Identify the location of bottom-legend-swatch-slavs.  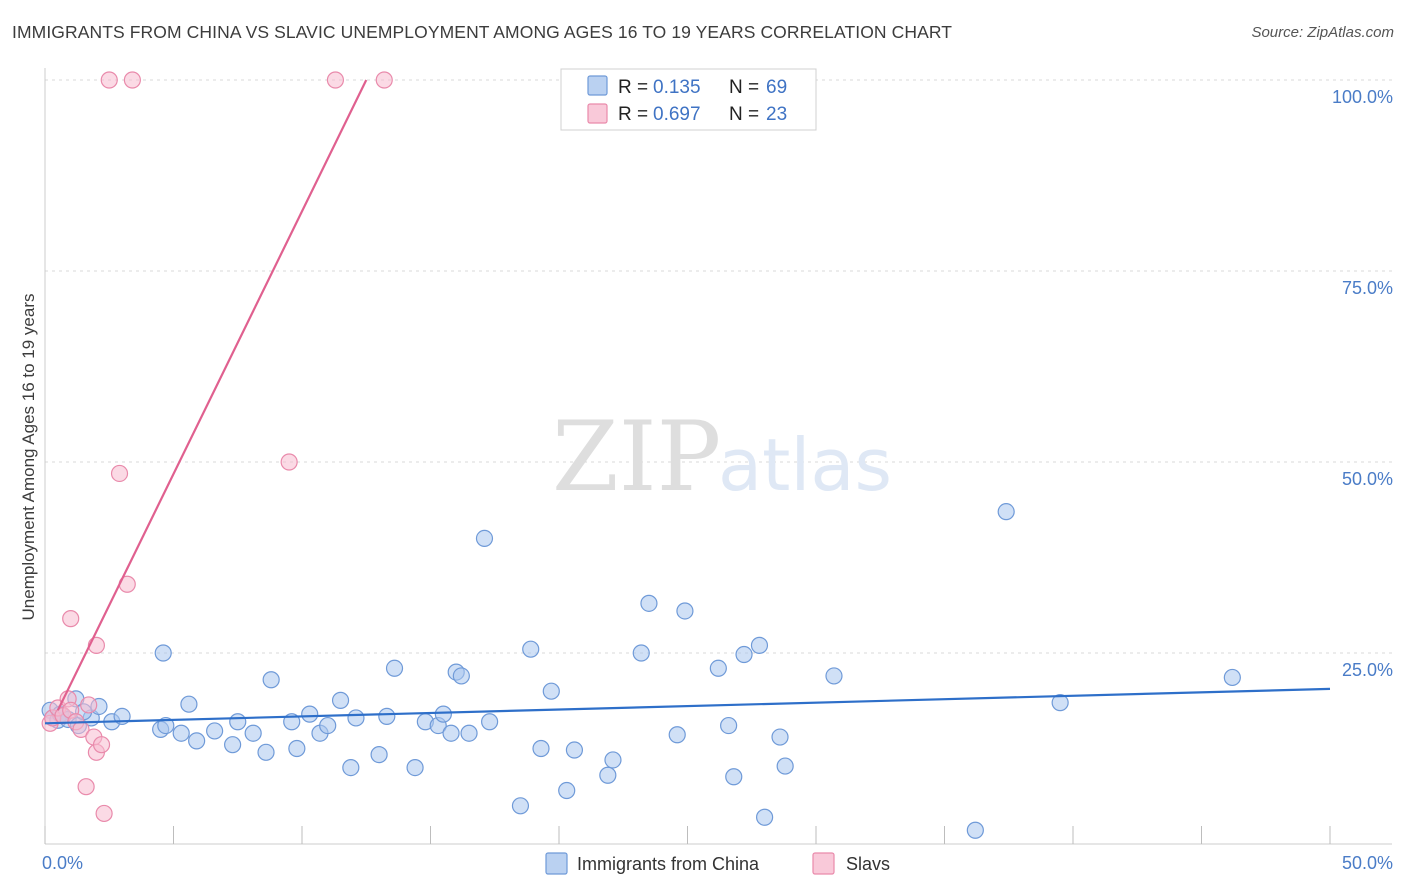
(823, 863).